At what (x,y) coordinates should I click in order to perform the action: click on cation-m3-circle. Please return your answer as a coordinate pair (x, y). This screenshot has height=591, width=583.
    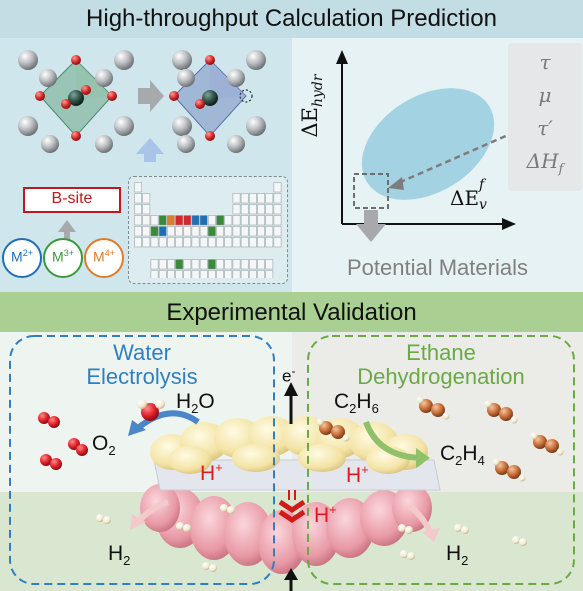
    Looking at the image, I should click on (63, 258).